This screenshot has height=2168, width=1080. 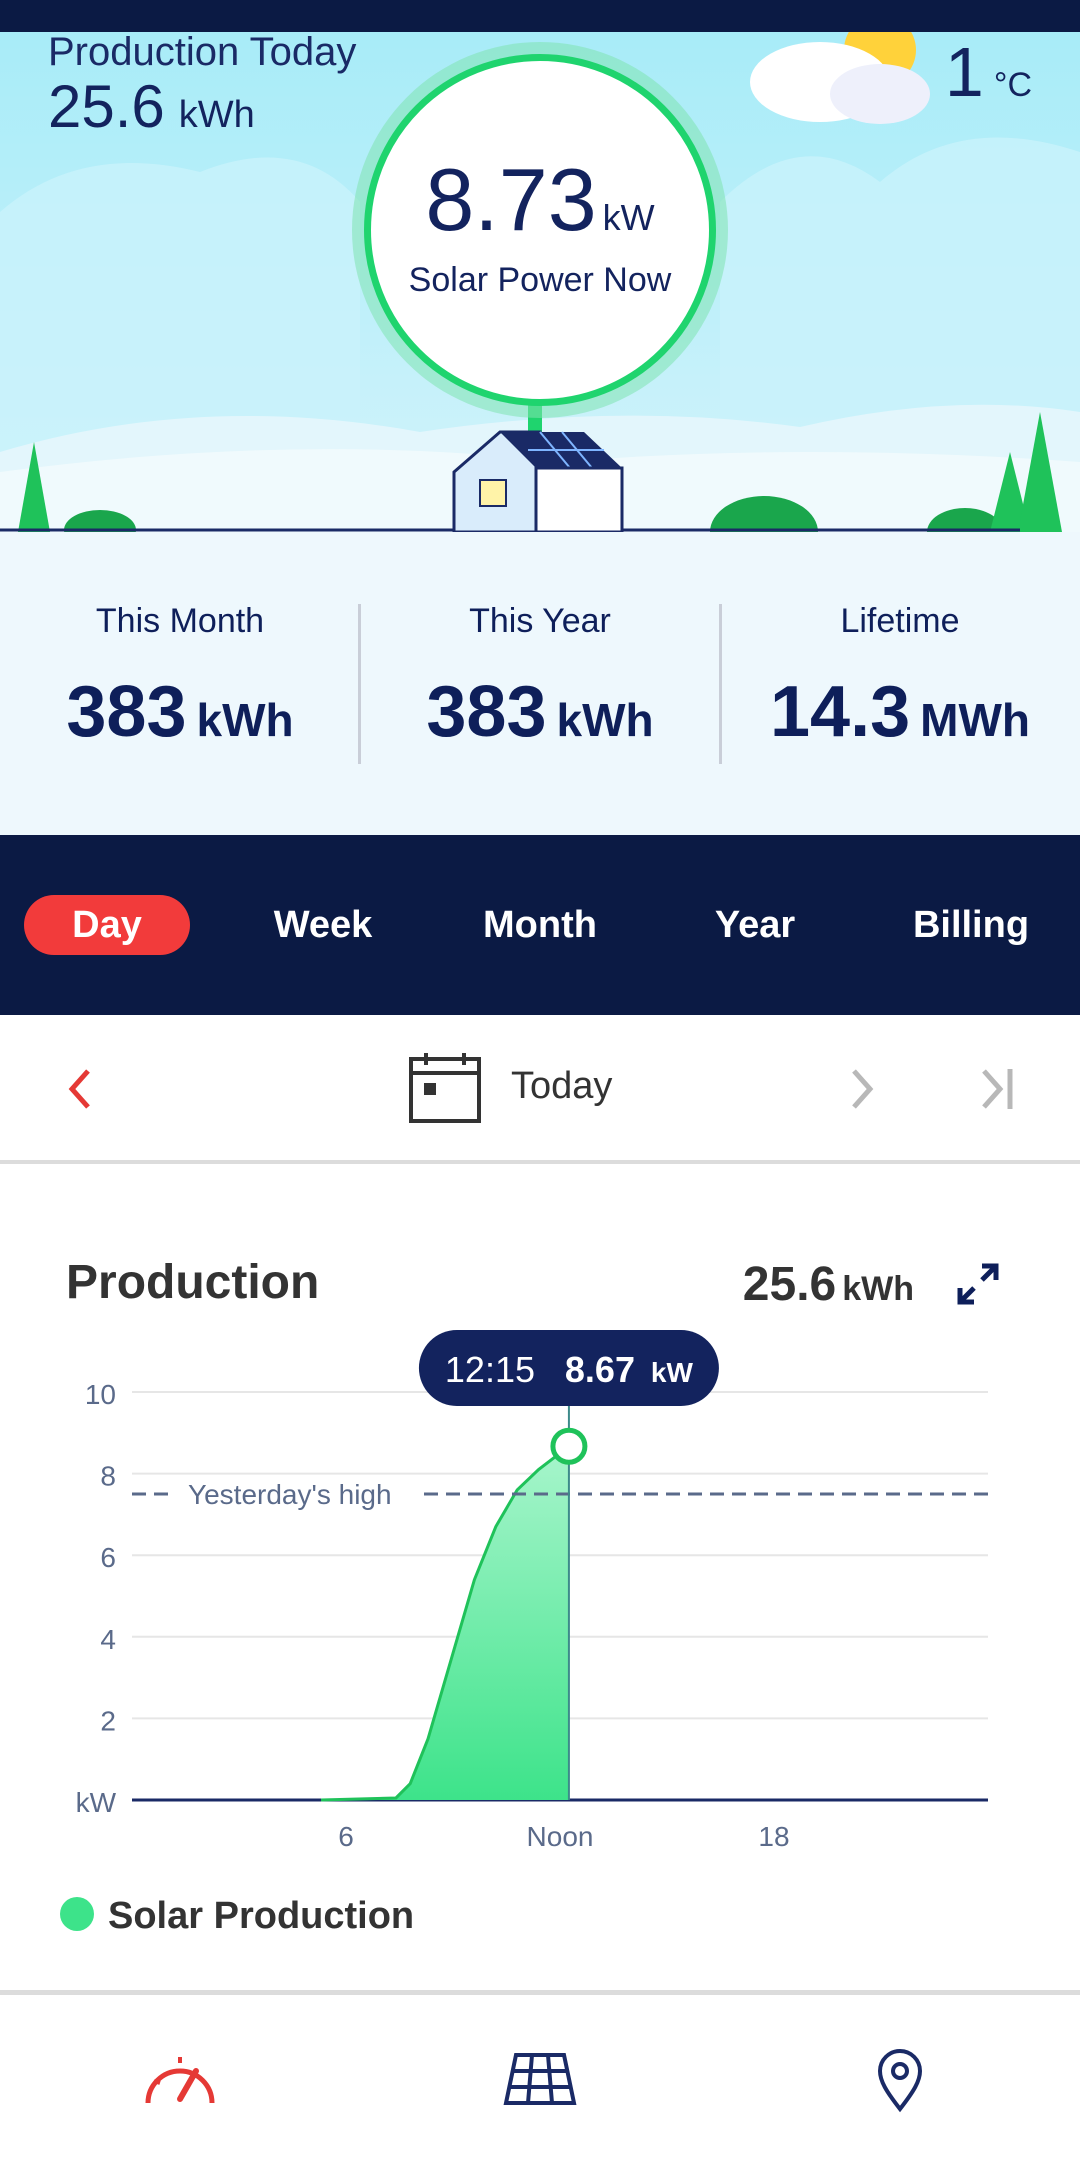 I want to click on production-today-value: 25.6 kWh, so click(x=151, y=106).